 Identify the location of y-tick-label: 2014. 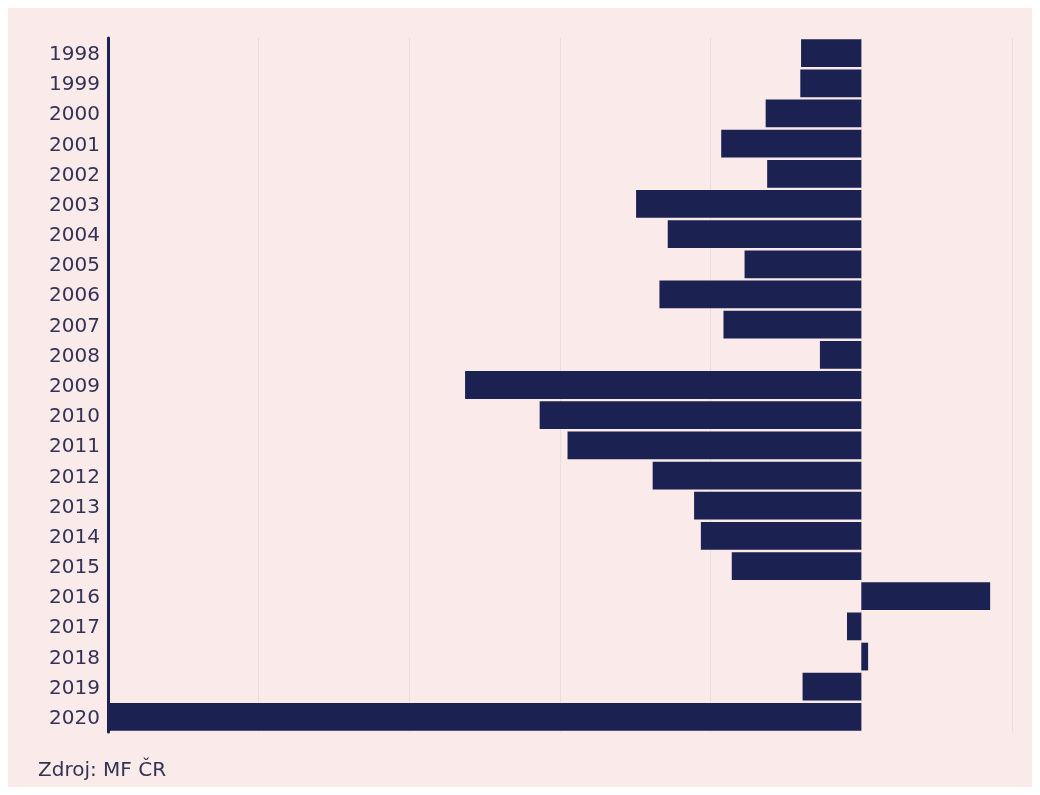
(74, 535).